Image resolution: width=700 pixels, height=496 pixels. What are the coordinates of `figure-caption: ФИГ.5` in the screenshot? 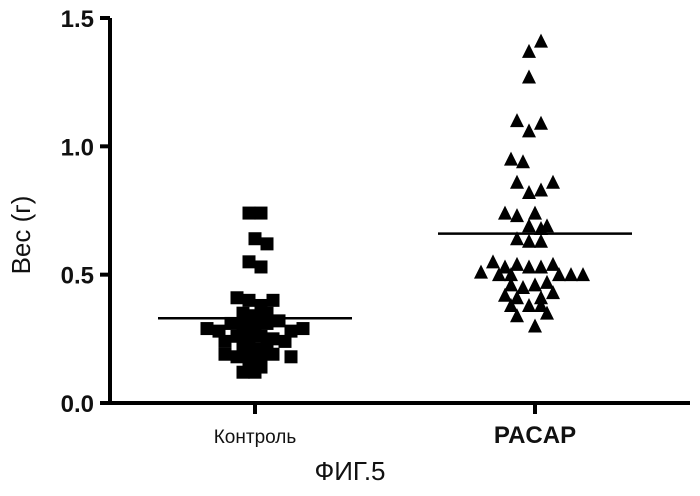 It's located at (350, 471).